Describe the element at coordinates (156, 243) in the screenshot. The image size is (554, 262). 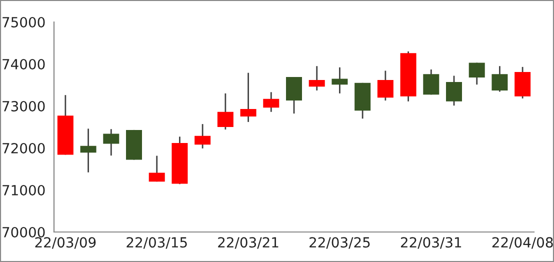
I see `x-tick-label: 22/03/15` at that location.